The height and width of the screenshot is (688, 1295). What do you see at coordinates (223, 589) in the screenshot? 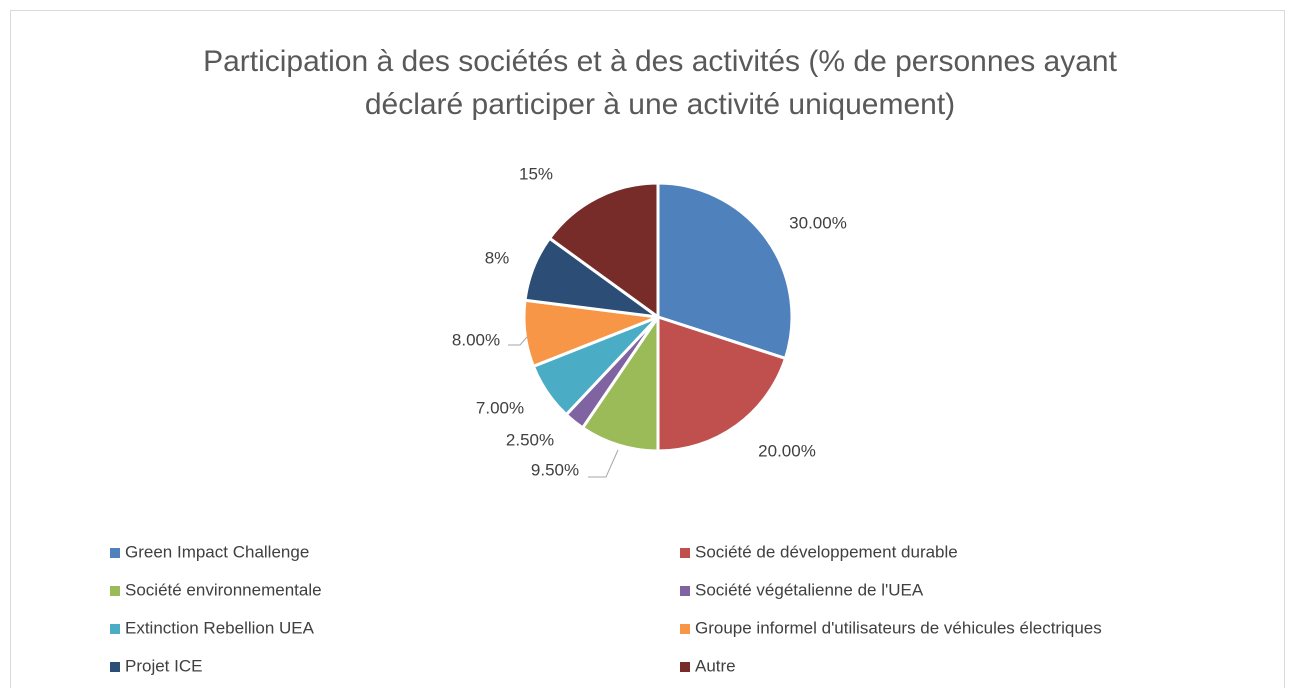
I see `legend-label: Société environnementale` at bounding box center [223, 589].